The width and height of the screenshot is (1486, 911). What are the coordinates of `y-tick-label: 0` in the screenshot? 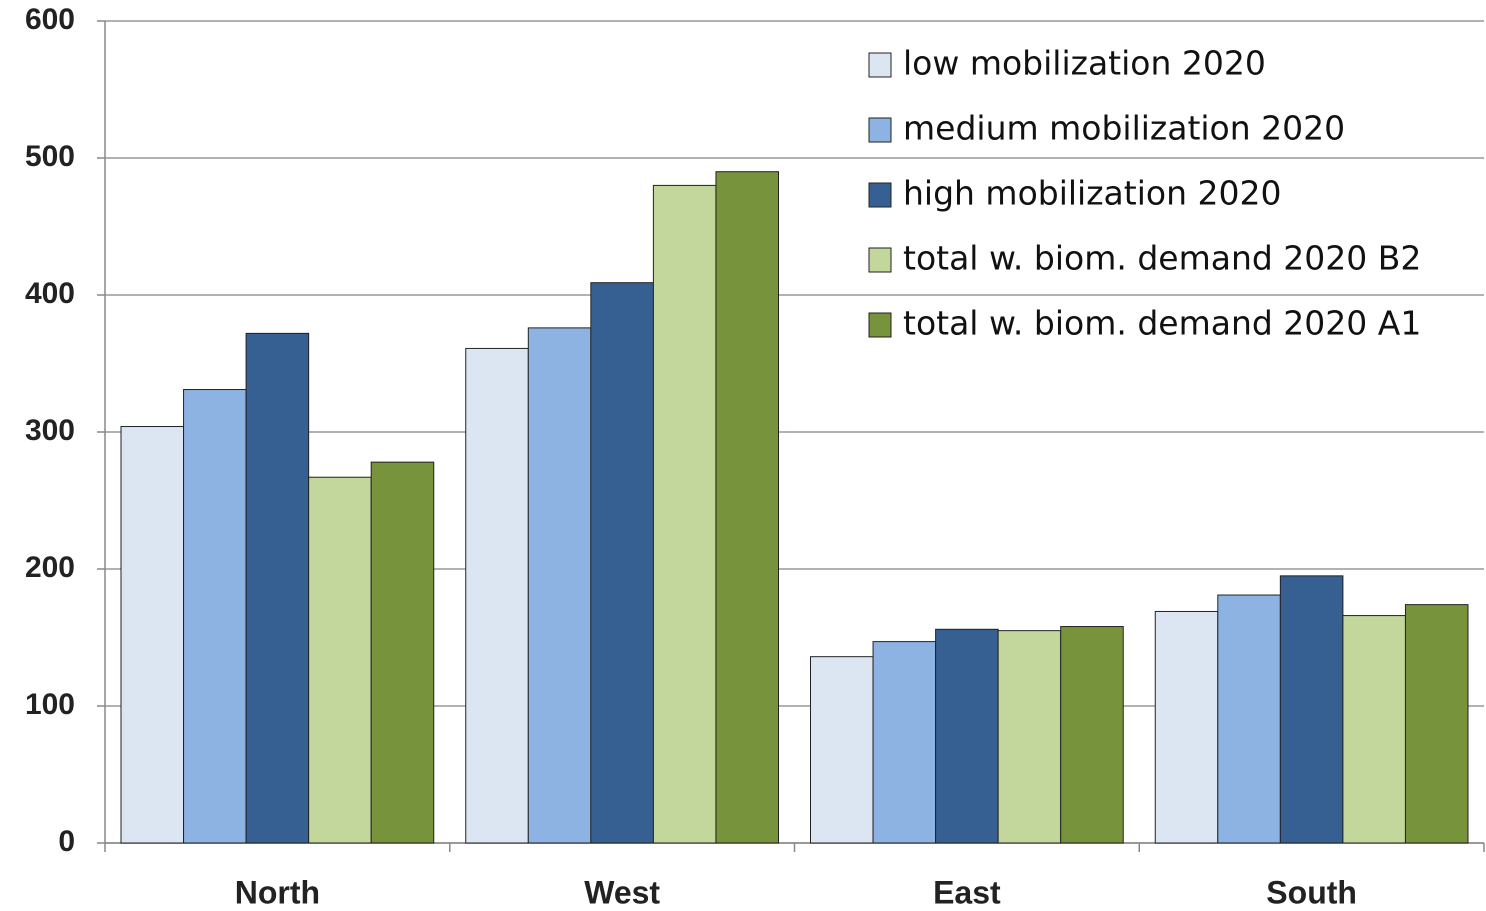 It's located at (66, 841).